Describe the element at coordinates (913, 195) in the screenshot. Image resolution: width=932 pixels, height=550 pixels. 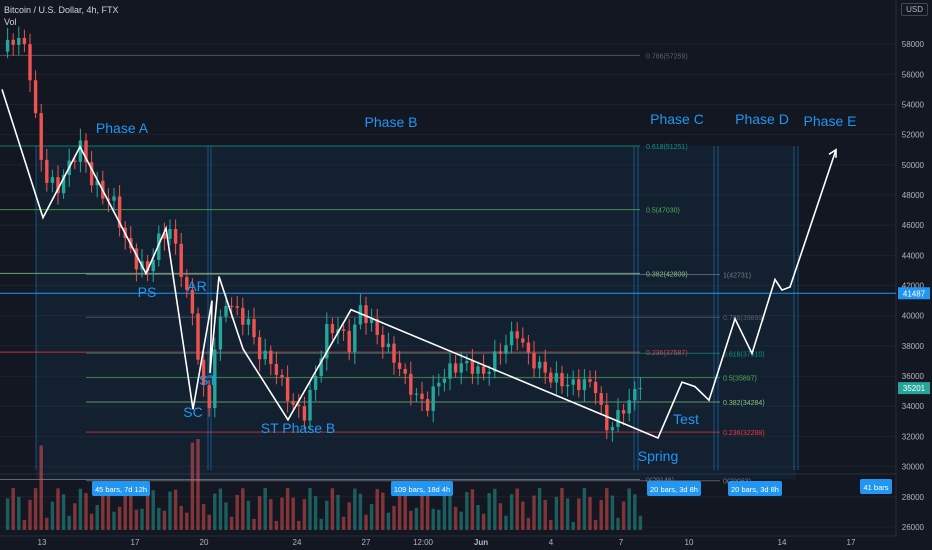
I see `y-tick-label: 48000` at that location.